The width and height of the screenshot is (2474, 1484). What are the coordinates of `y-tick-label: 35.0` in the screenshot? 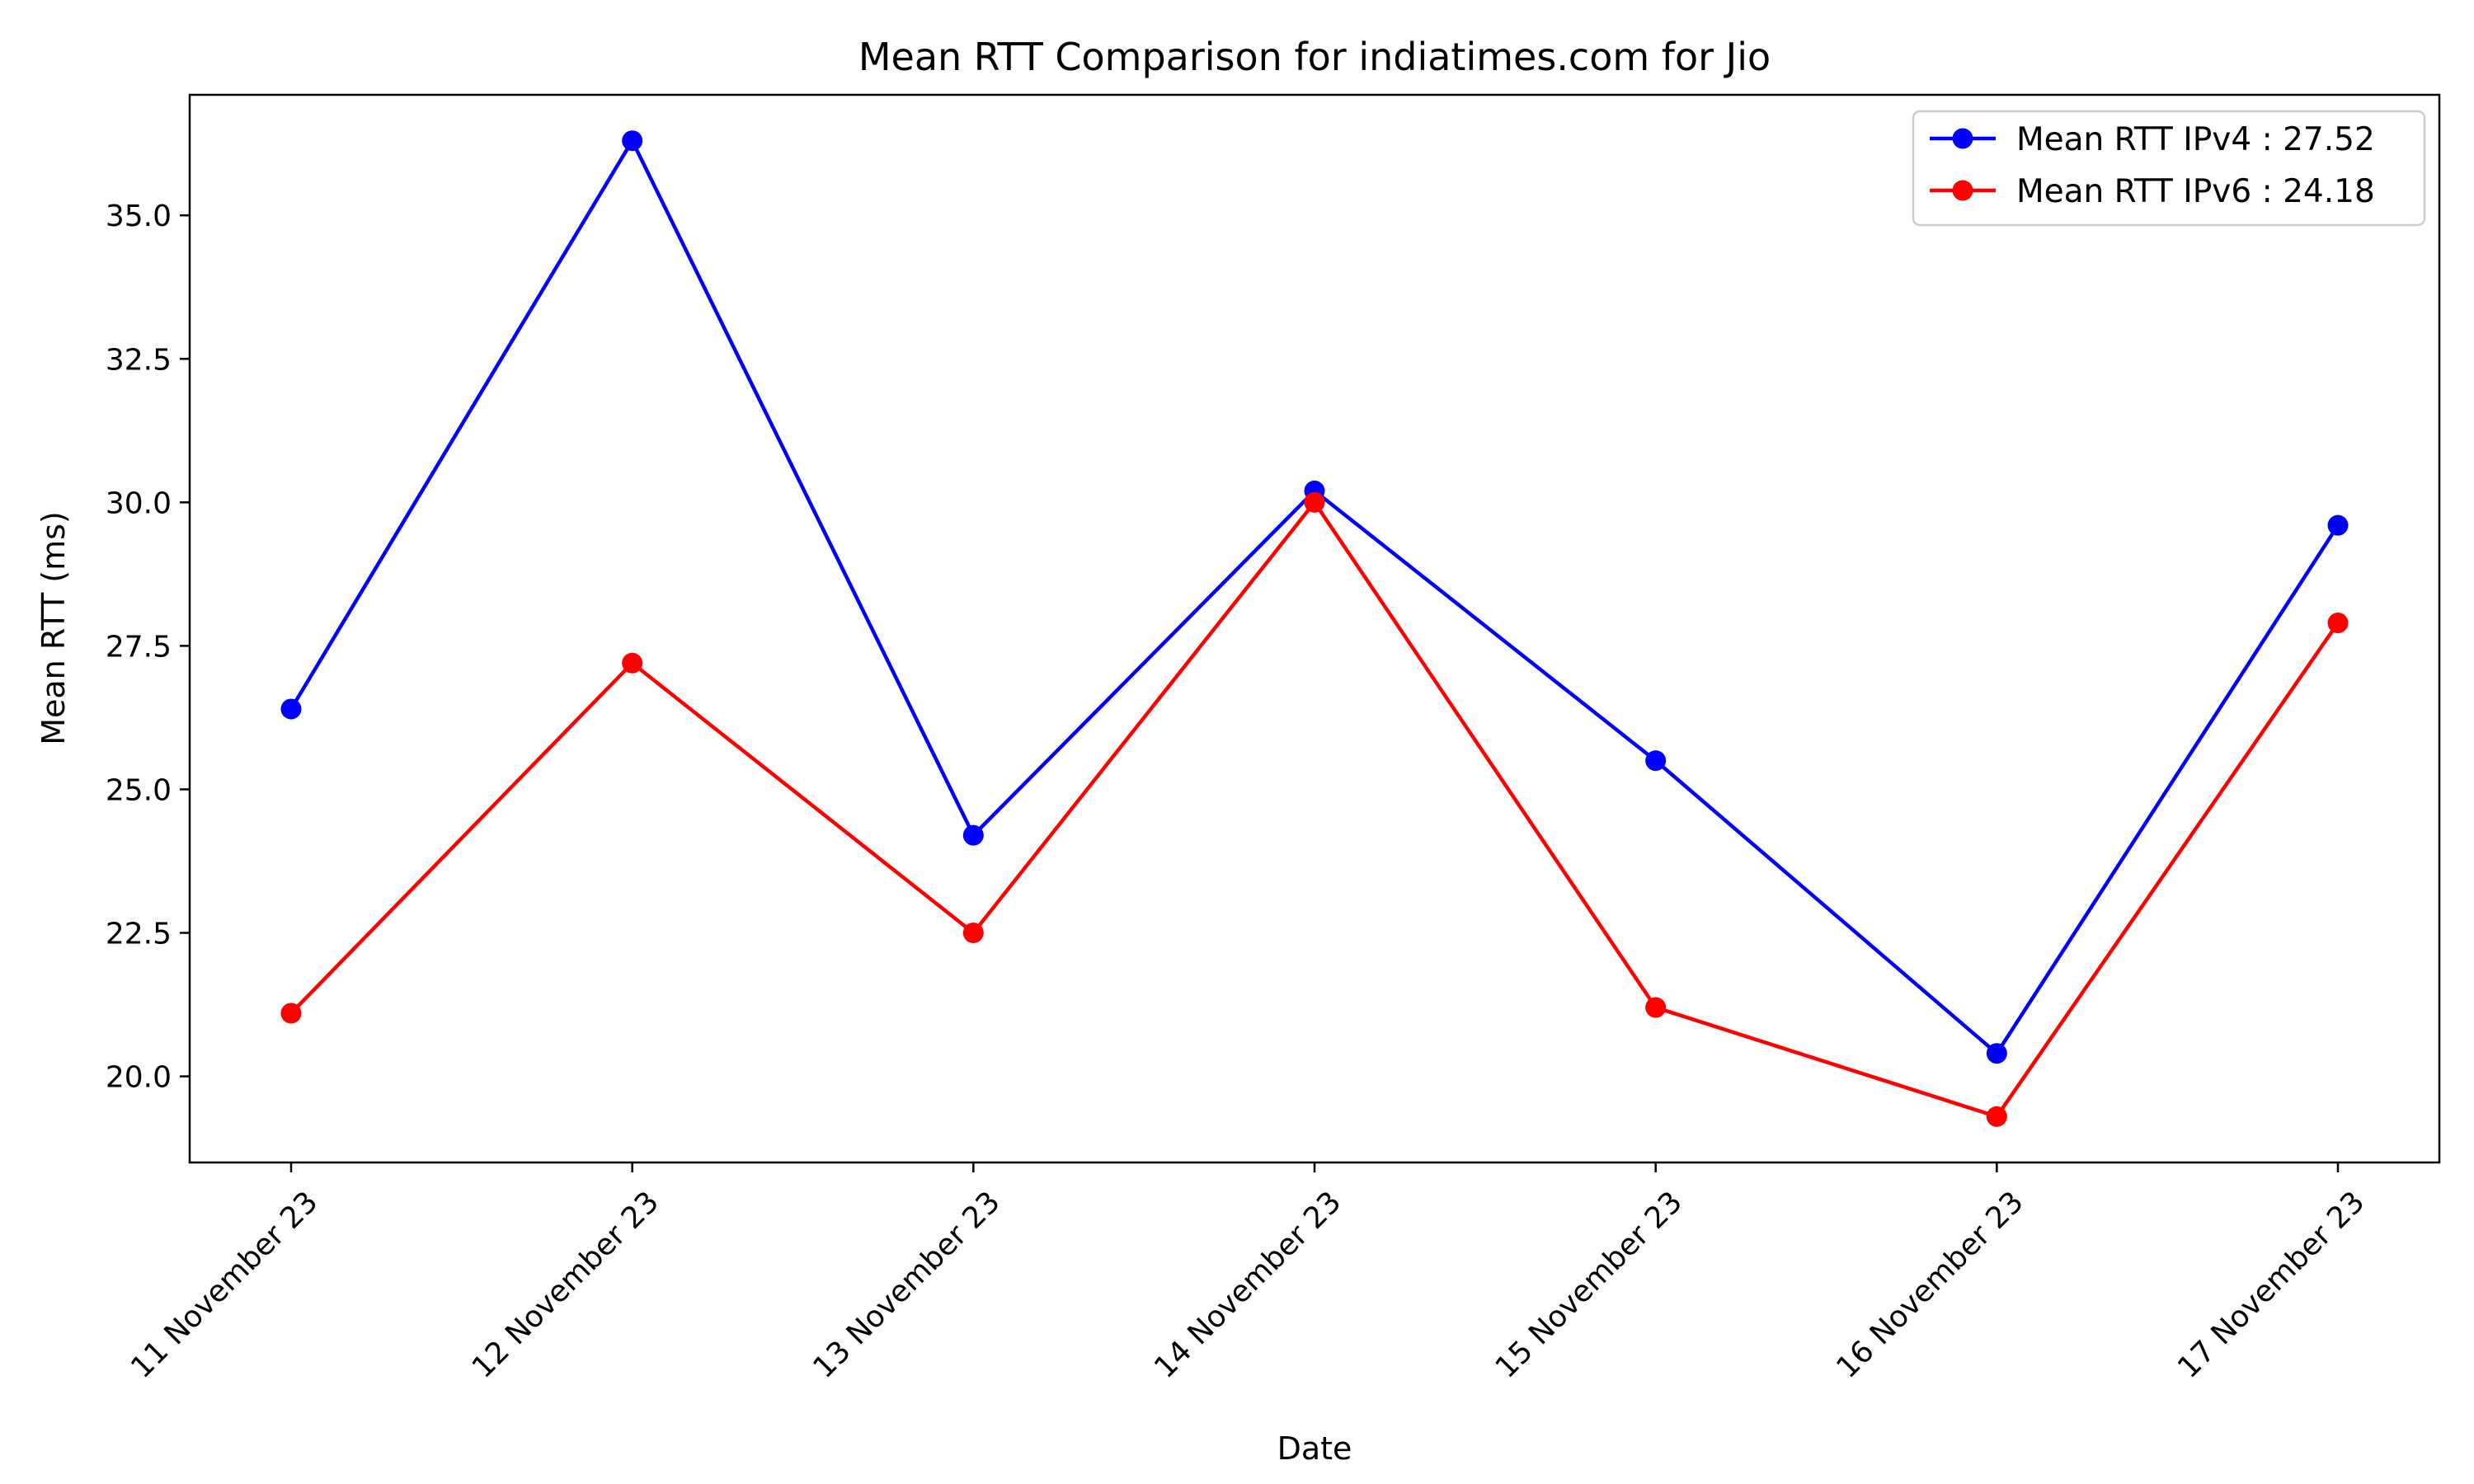 It's located at (139, 217).